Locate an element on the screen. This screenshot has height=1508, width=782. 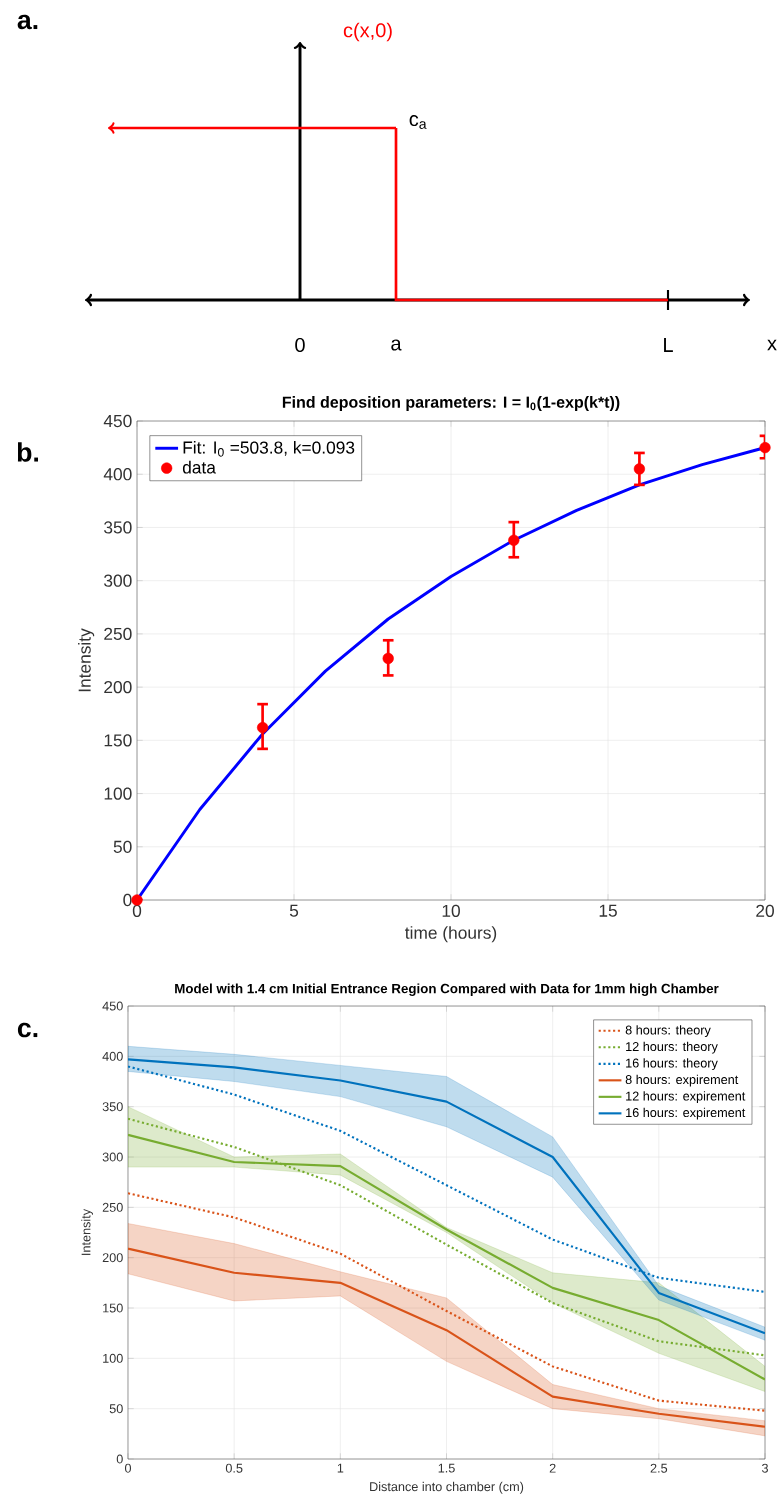
x-axis-title: time (hours) is located at coordinates (451, 934).